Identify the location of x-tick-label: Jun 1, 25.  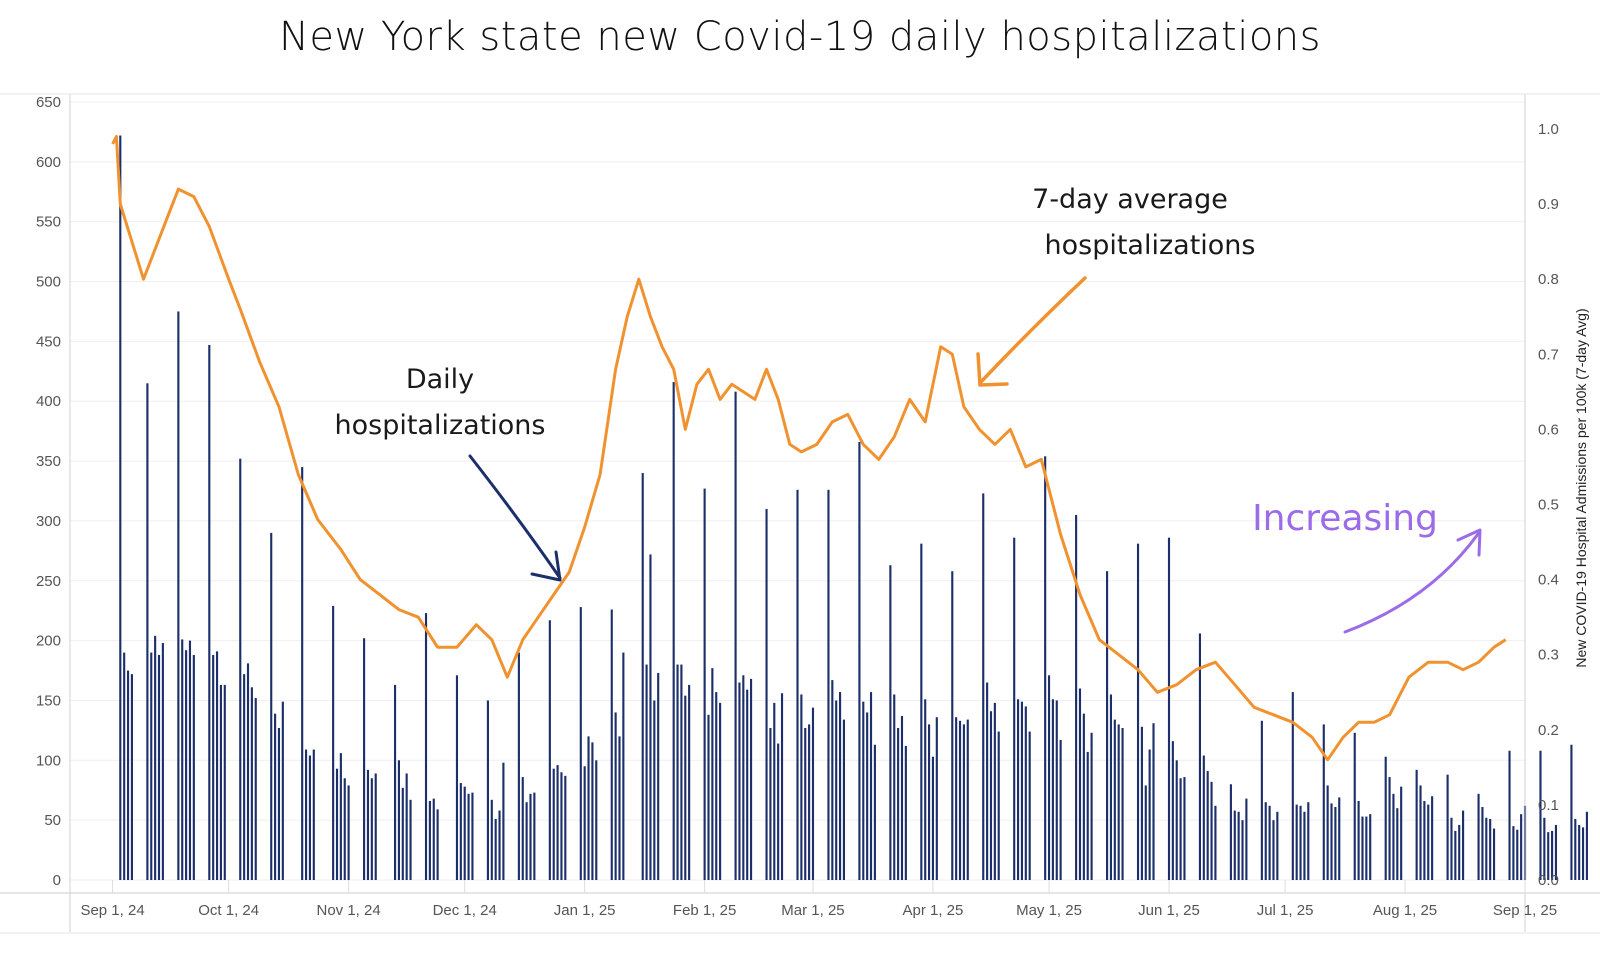
(1169, 910).